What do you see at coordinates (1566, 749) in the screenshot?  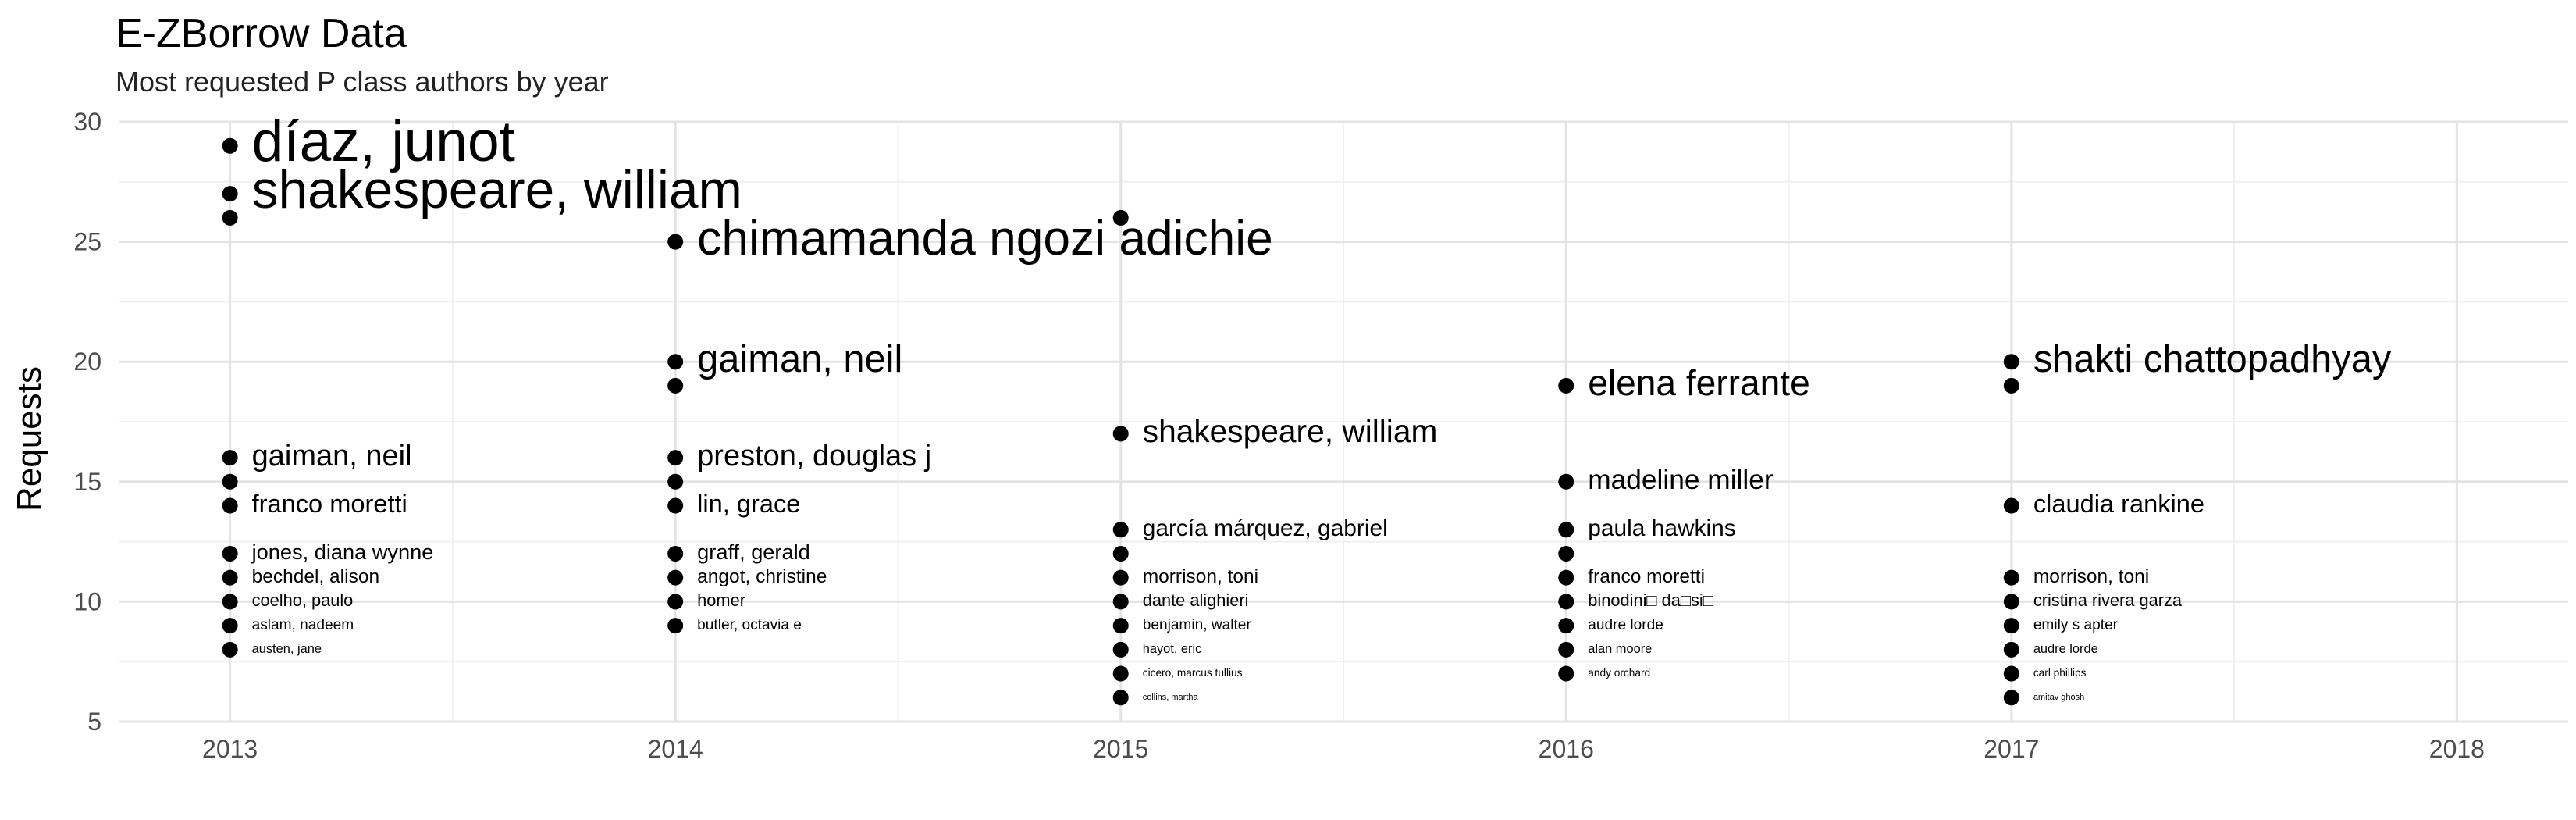 I see `x-tick-label: 2016` at bounding box center [1566, 749].